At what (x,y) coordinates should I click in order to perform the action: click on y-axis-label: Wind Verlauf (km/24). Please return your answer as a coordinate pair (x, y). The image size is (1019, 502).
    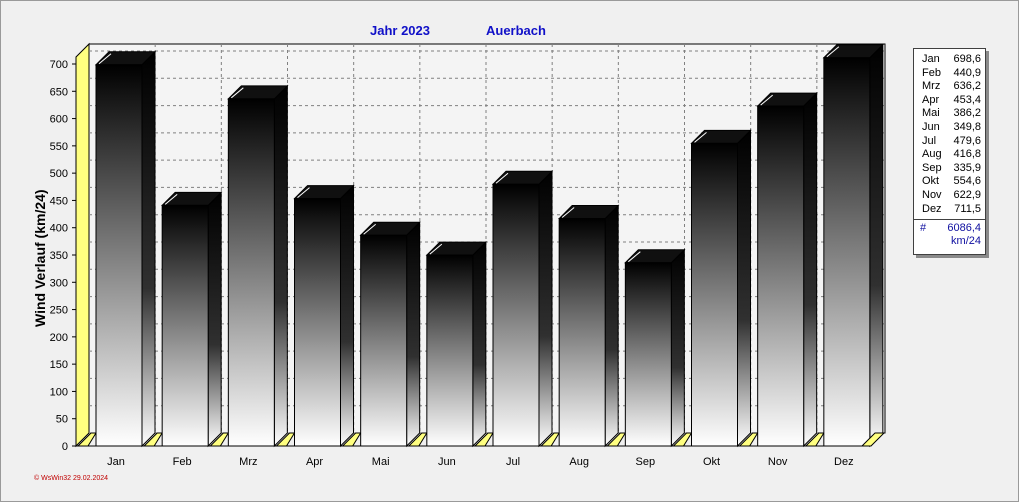
    Looking at the image, I should click on (40, 258).